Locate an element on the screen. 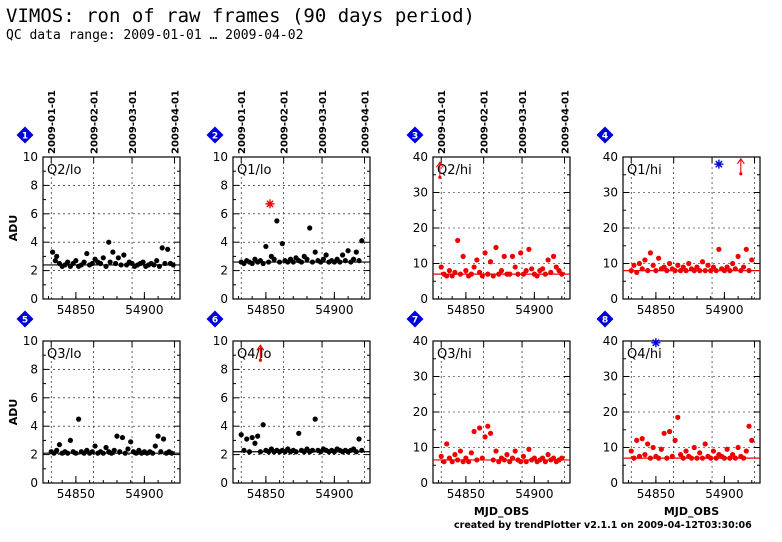  date-tick-label: 2009-02-01 is located at coordinates (485, 122).